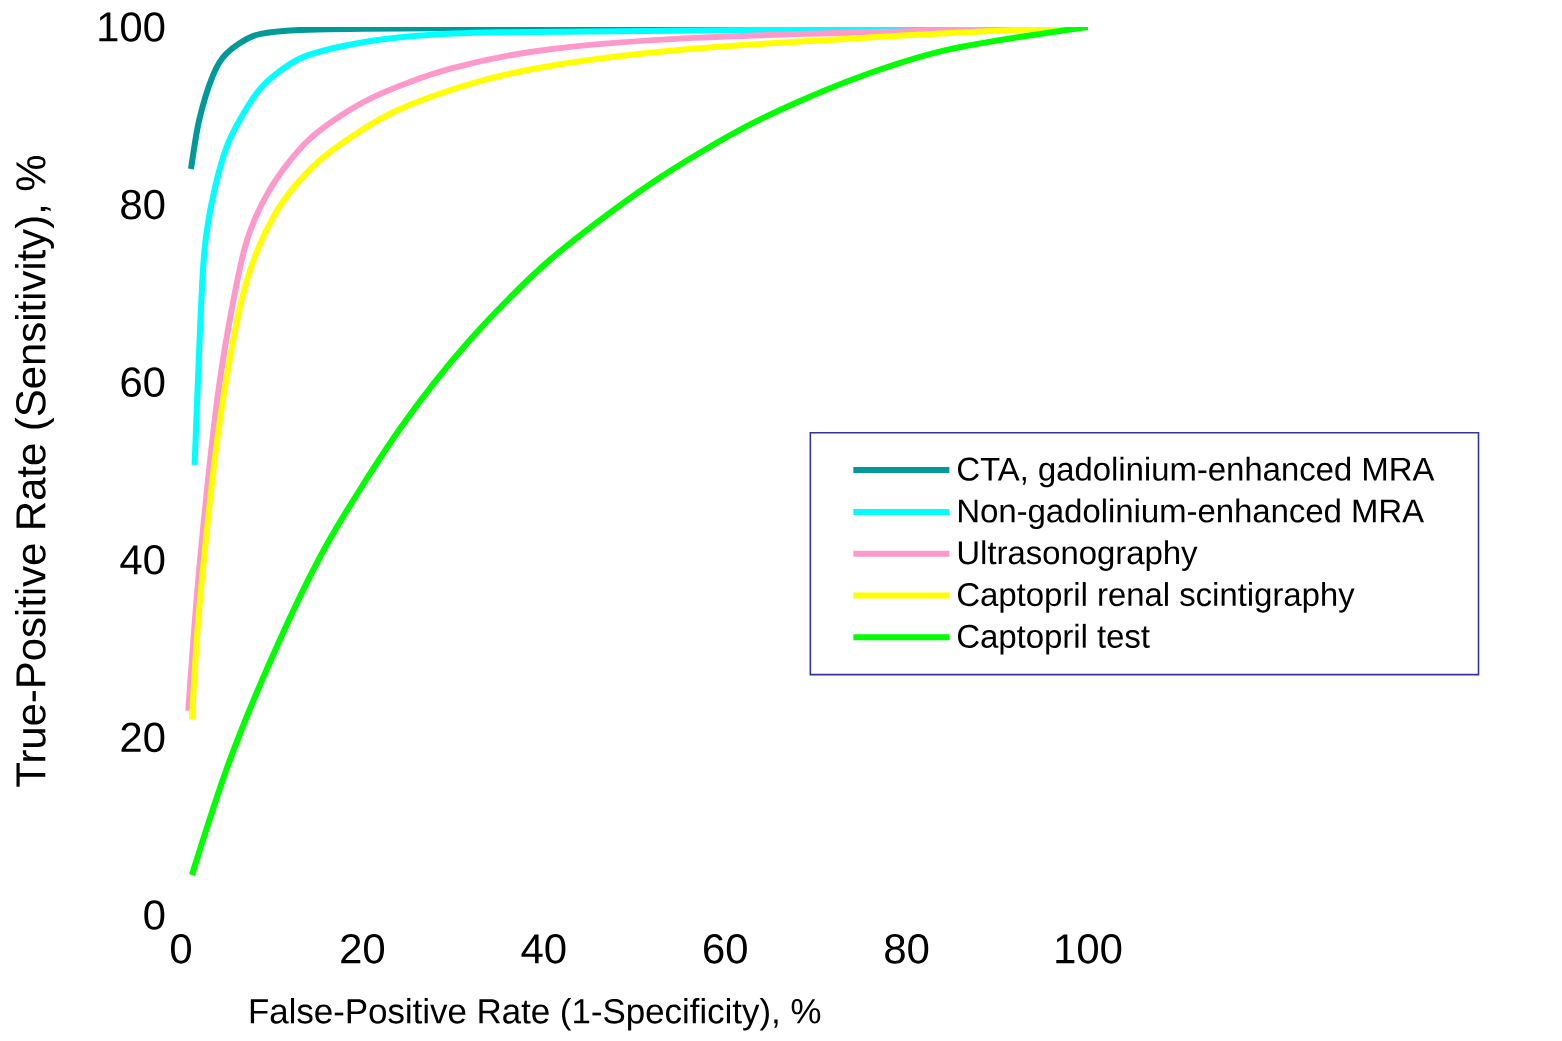 The image size is (1562, 1041). What do you see at coordinates (1089, 949) in the screenshot?
I see `x-tick-label: 100` at bounding box center [1089, 949].